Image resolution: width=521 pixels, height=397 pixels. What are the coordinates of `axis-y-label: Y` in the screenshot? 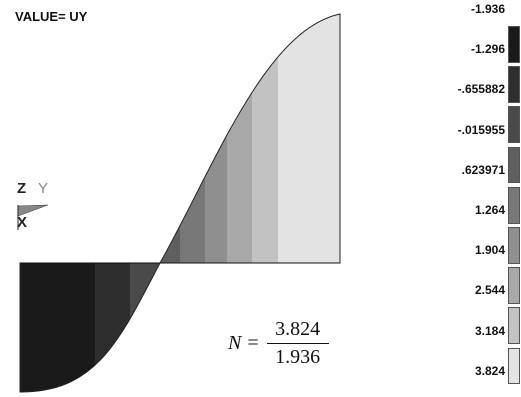 It's located at (43, 188).